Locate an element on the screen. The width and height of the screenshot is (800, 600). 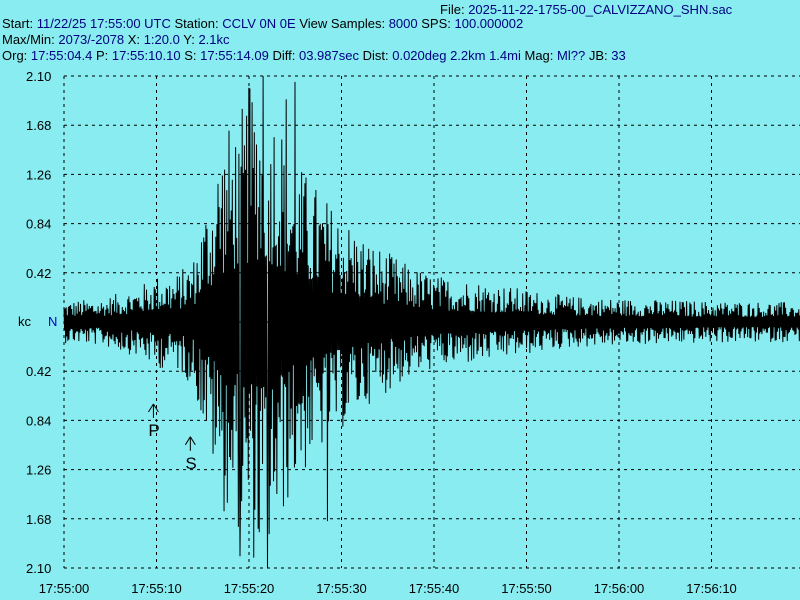
x-tick-label: 17:56:10 is located at coordinates (711, 588).